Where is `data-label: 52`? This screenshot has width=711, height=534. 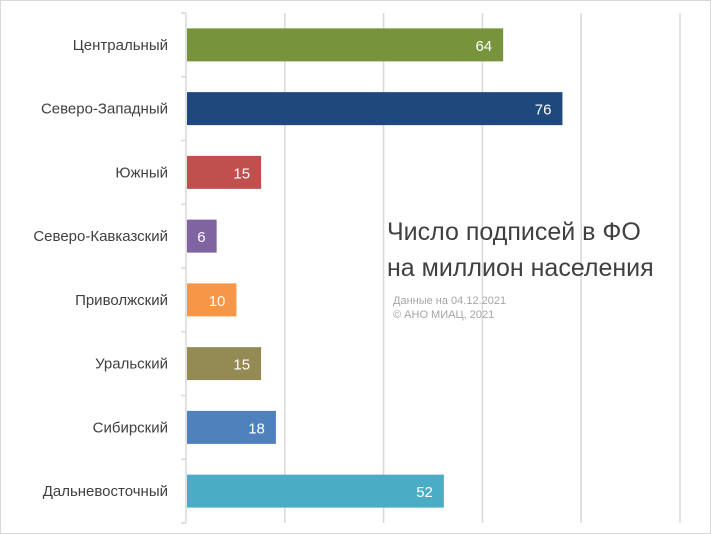
data-label: 52 is located at coordinates (424, 492).